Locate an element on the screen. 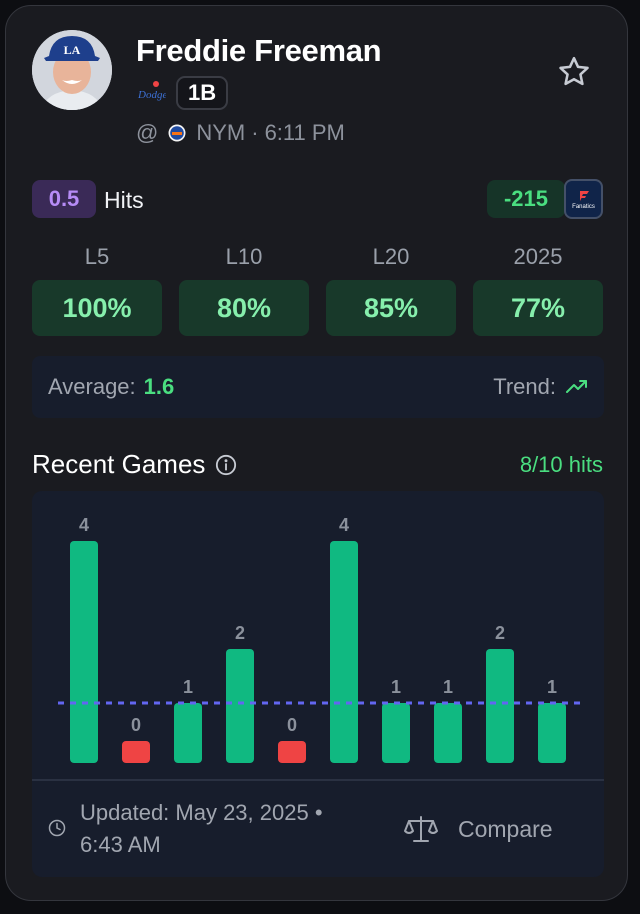  game-time: 6:11 PM is located at coordinates (304, 132).